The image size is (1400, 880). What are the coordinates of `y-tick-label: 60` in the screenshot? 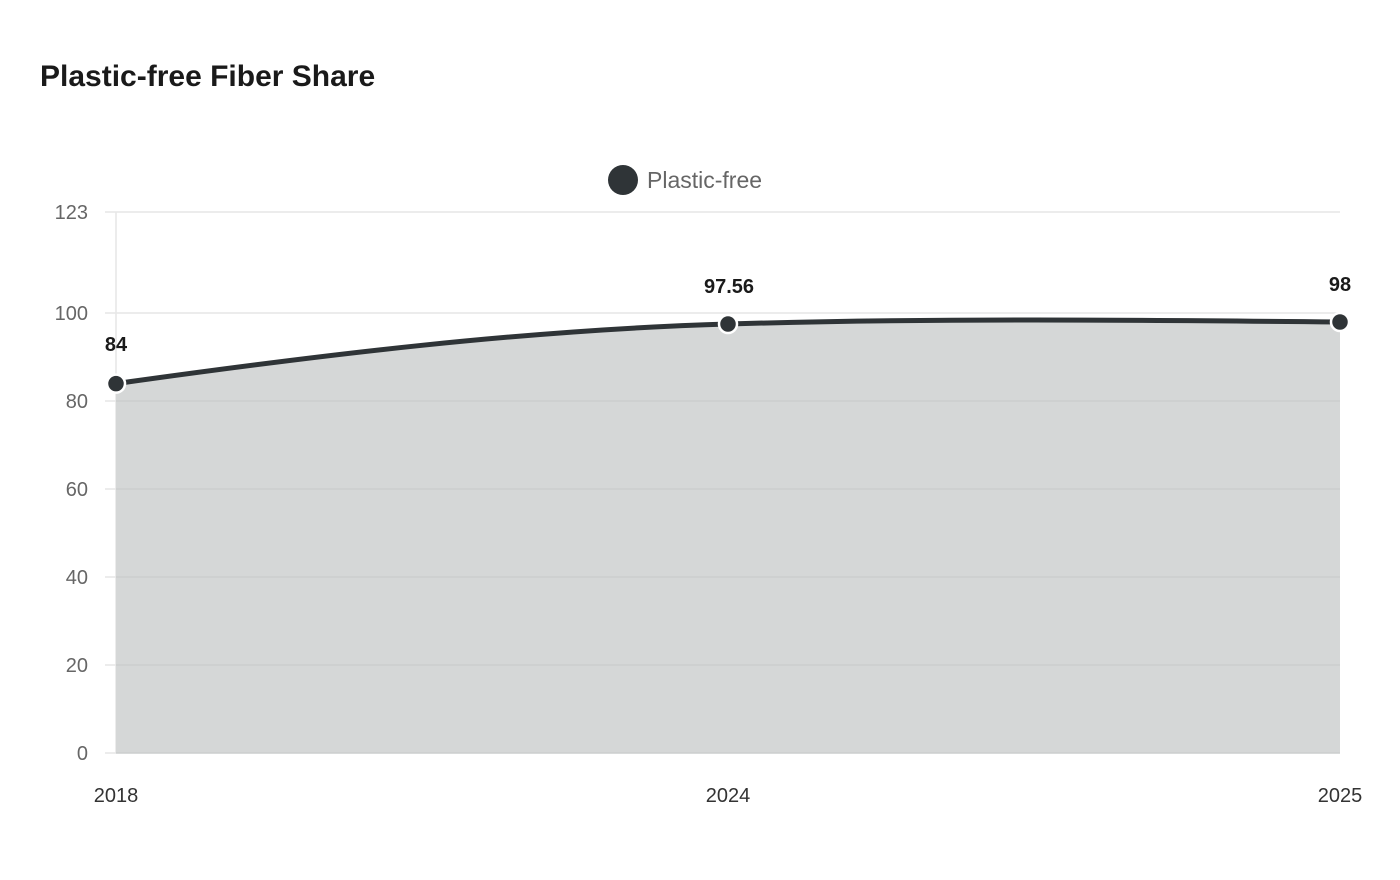 It's located at (77, 490).